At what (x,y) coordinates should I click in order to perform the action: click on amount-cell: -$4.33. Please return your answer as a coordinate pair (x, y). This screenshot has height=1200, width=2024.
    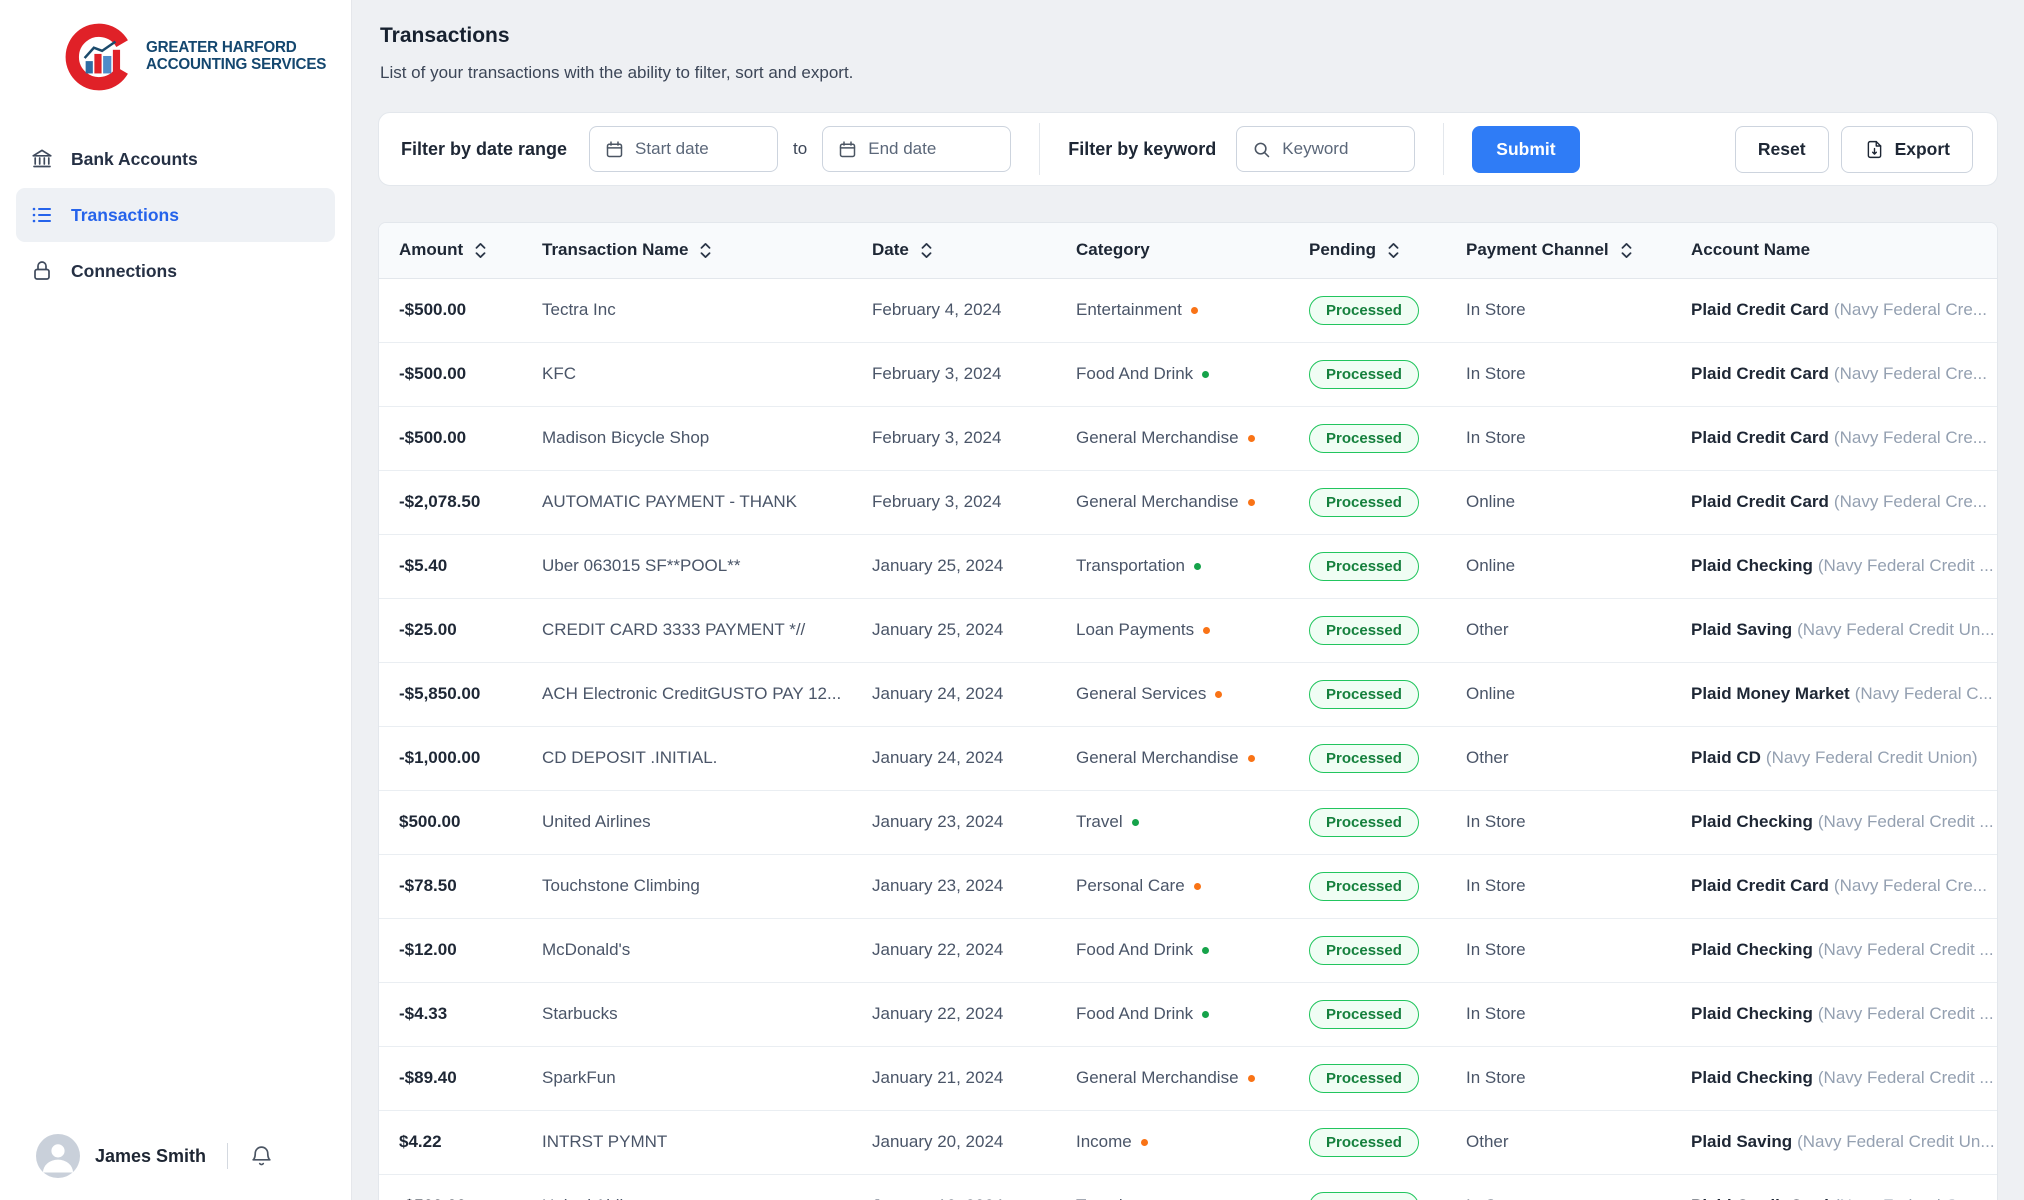
    Looking at the image, I should click on (423, 1013).